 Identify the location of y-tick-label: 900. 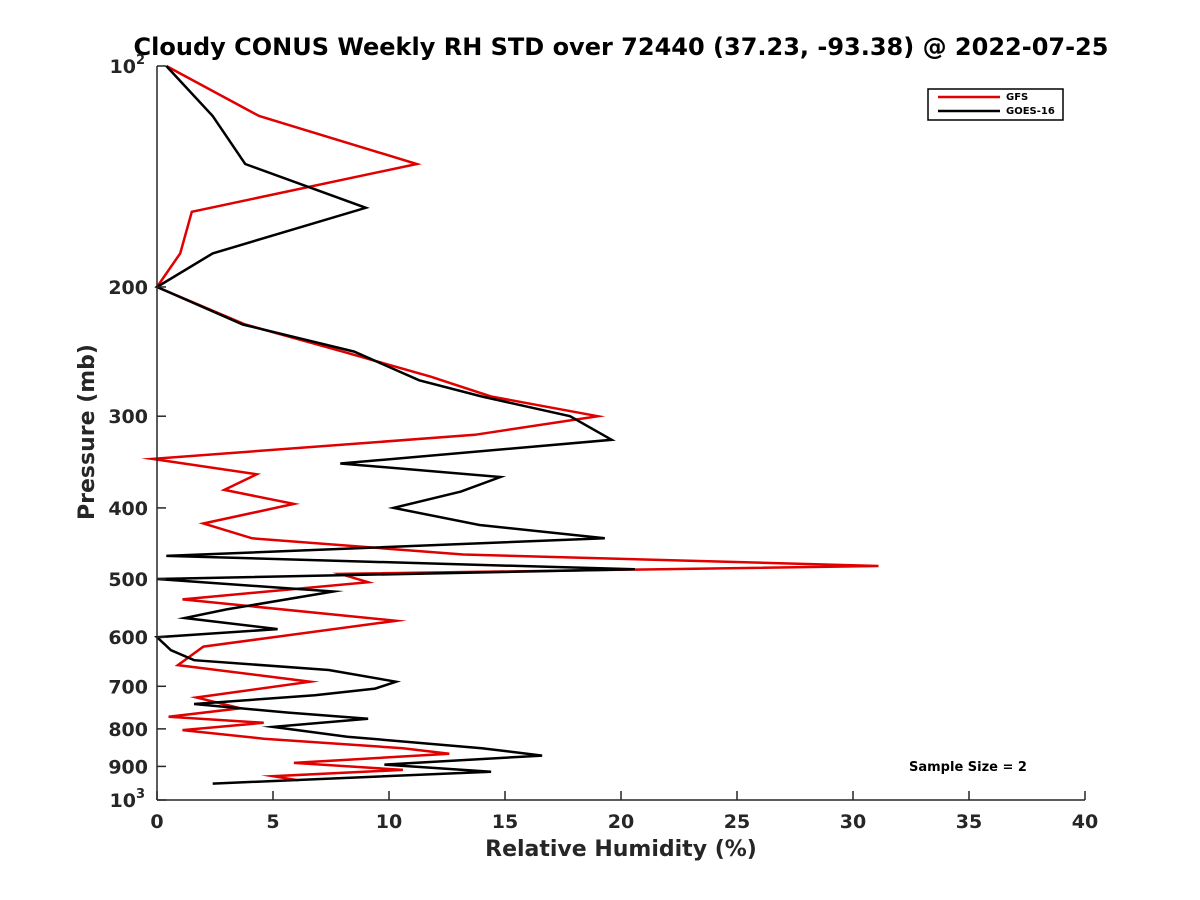
(128, 767).